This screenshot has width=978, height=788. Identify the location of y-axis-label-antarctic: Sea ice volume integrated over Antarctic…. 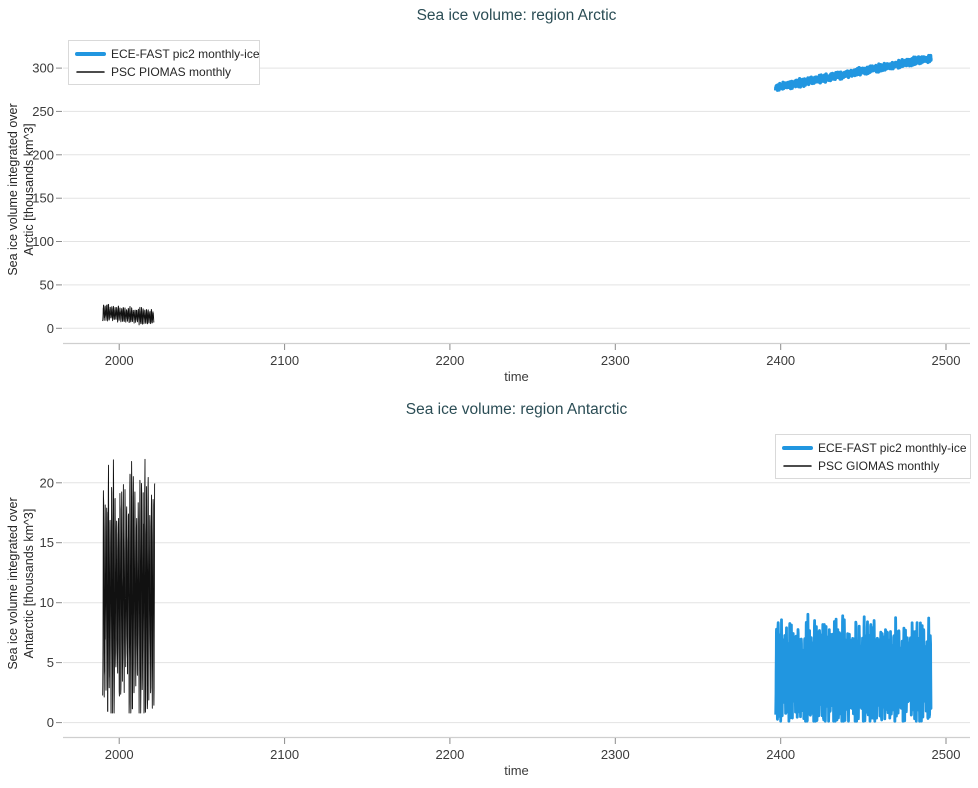
(21, 583).